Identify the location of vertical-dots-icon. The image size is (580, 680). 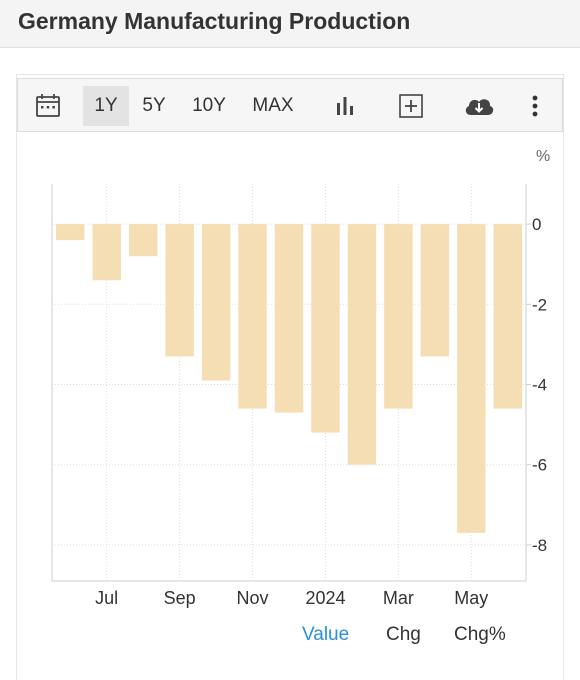
(535, 106).